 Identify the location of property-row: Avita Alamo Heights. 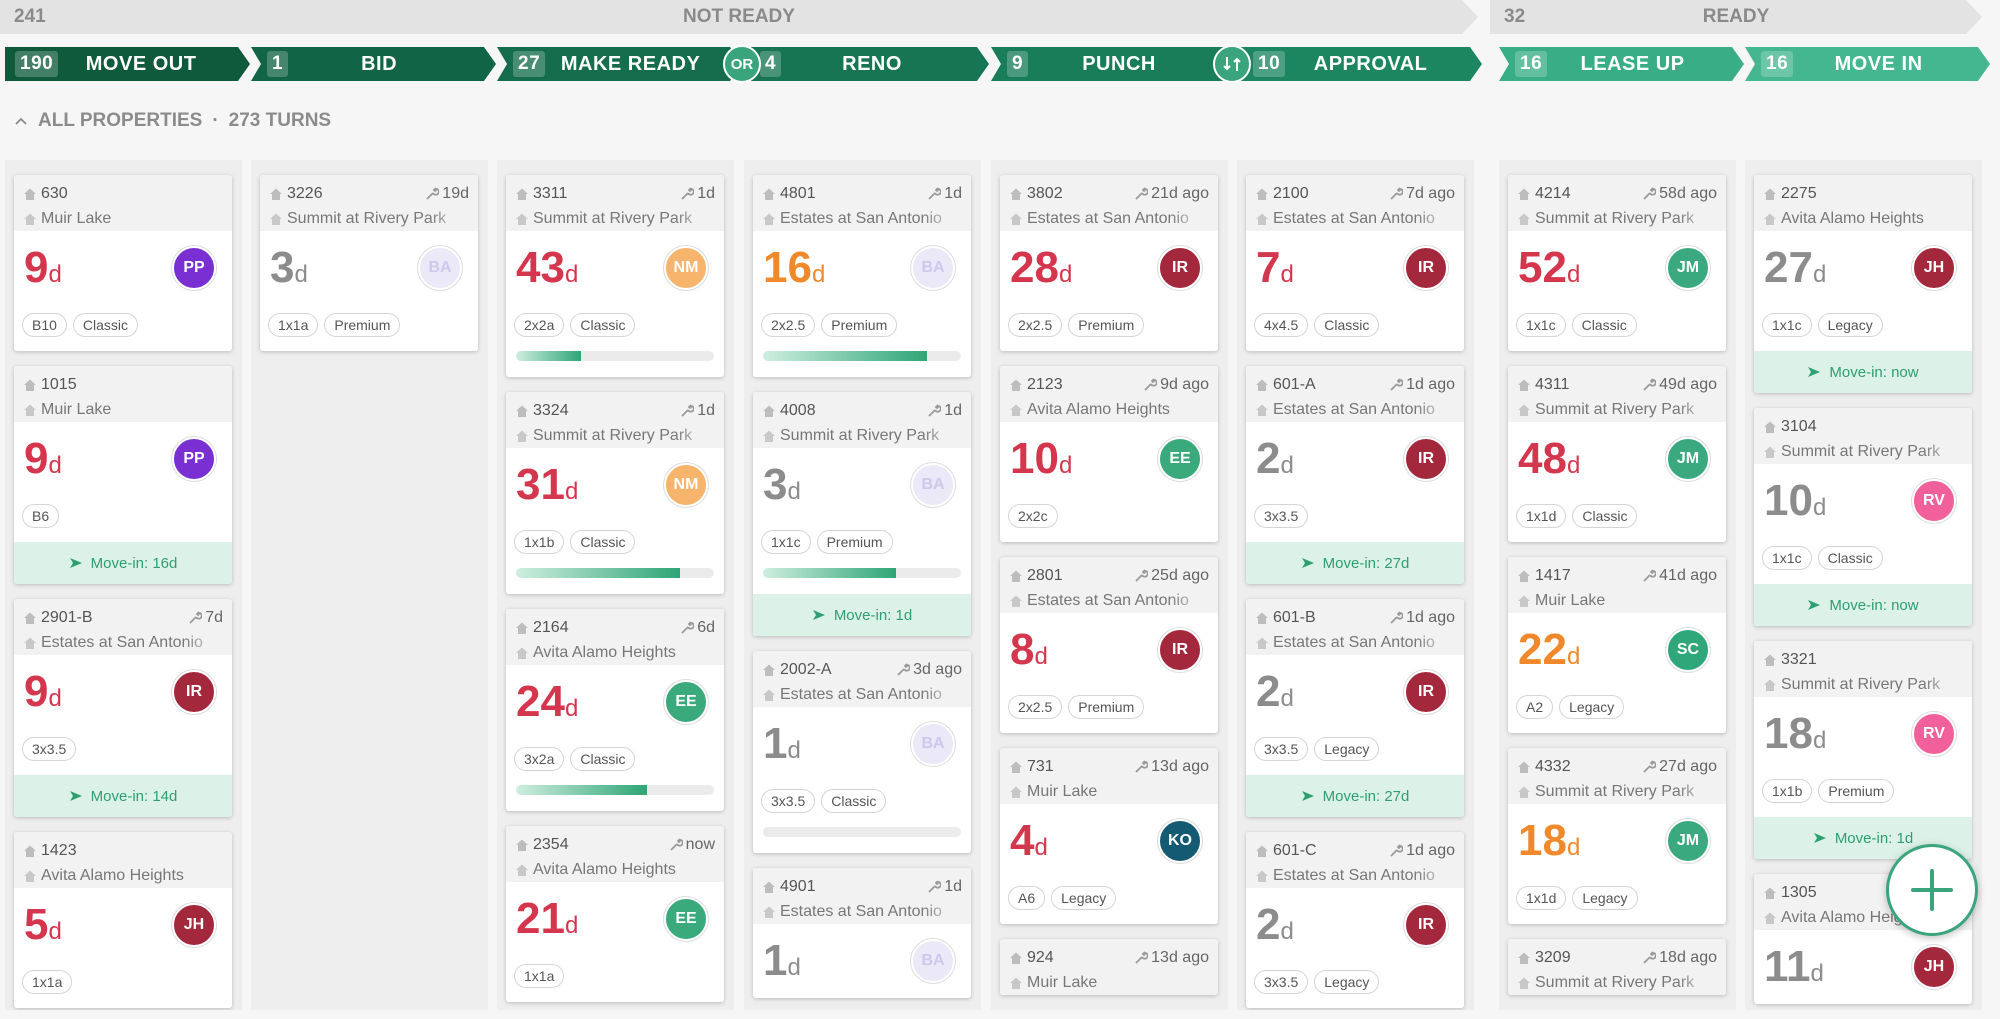
(615, 869).